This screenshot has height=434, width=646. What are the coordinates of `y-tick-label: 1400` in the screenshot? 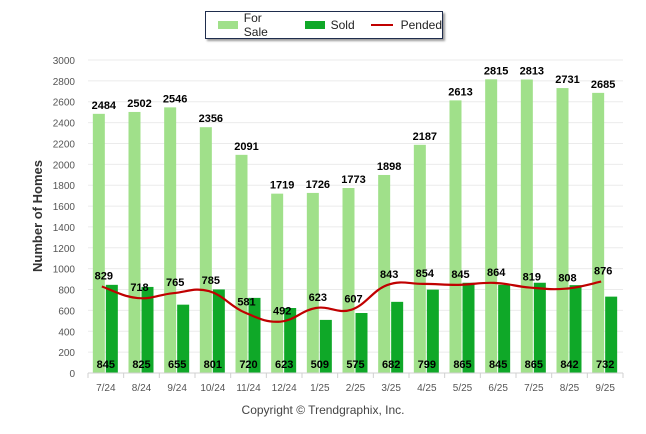 It's located at (64, 228).